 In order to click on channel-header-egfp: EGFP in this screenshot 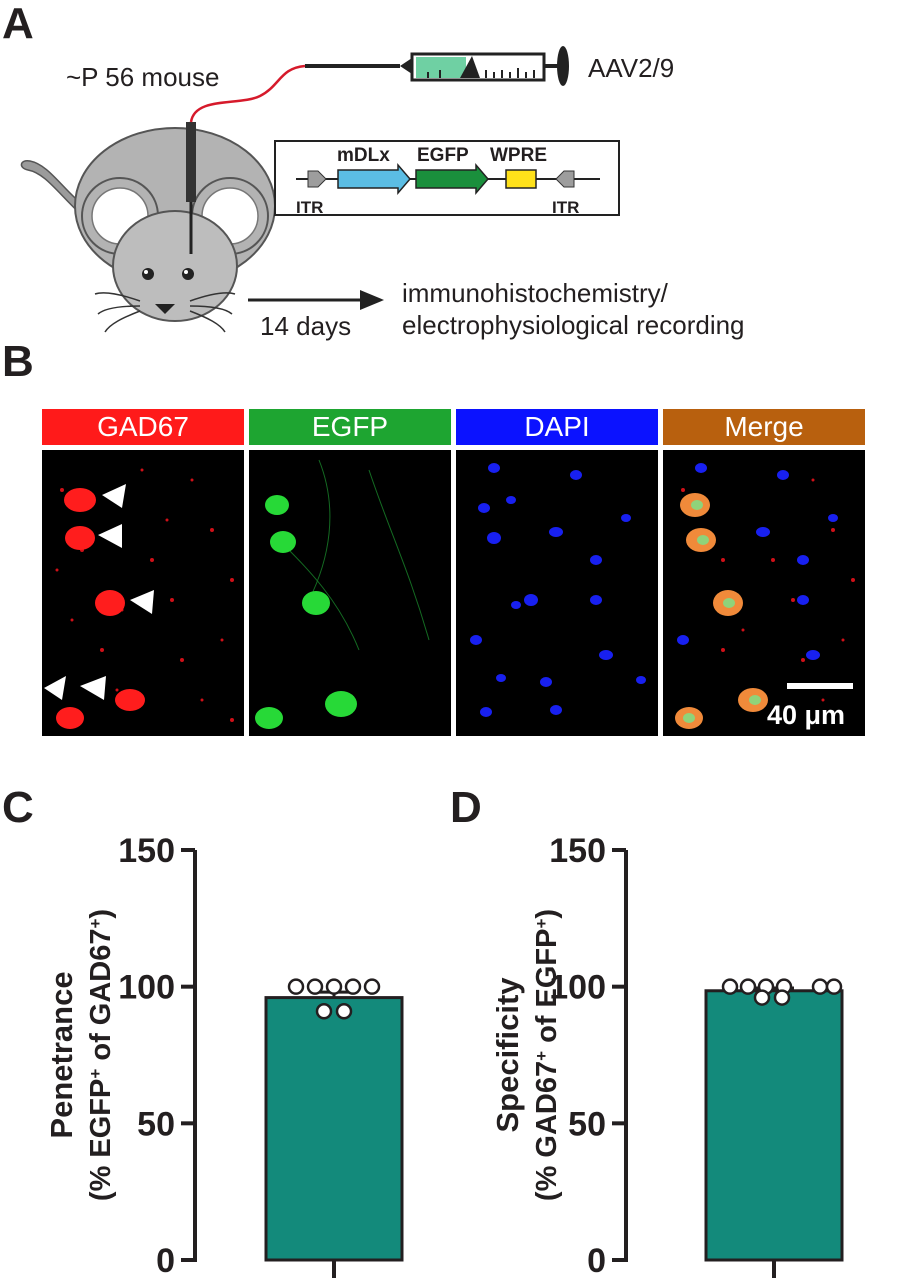, I will do `click(350, 427)`.